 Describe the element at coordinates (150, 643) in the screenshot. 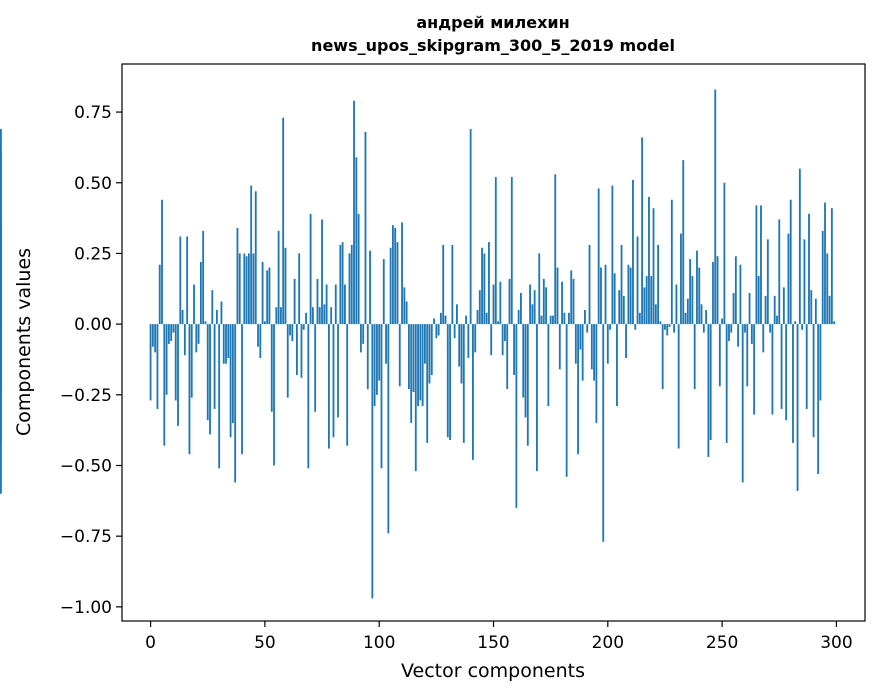

I see `x-tick-label: 0` at that location.